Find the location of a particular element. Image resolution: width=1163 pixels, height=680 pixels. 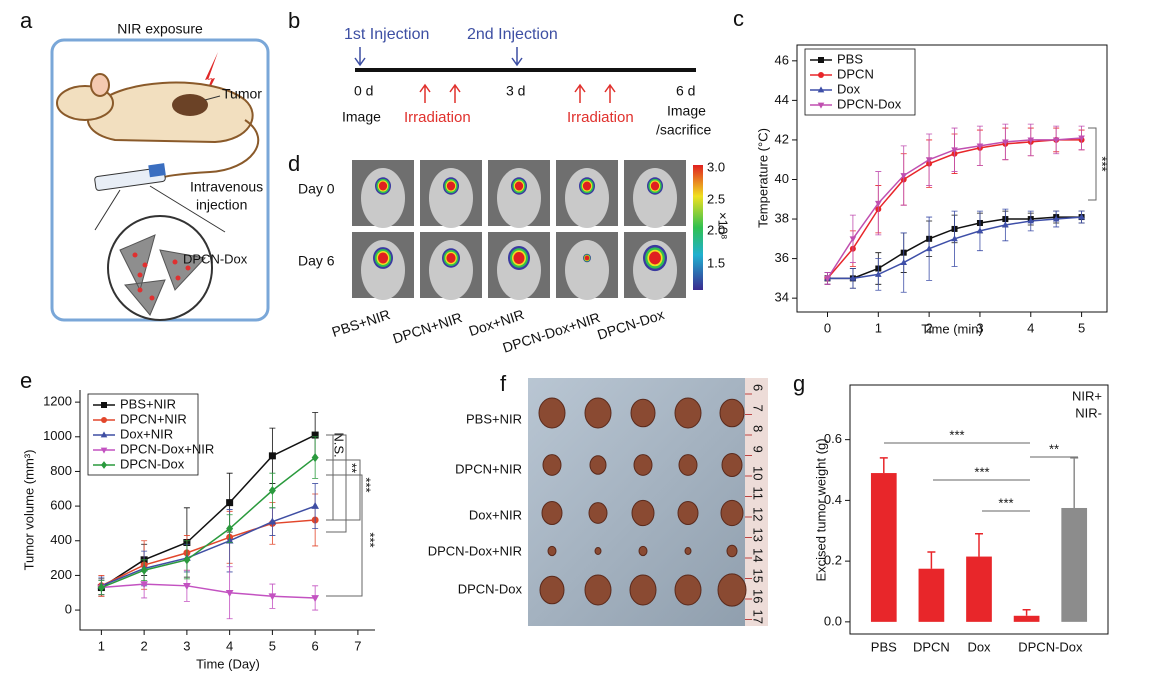

group-label: DPCN+NIR is located at coordinates (427, 327).